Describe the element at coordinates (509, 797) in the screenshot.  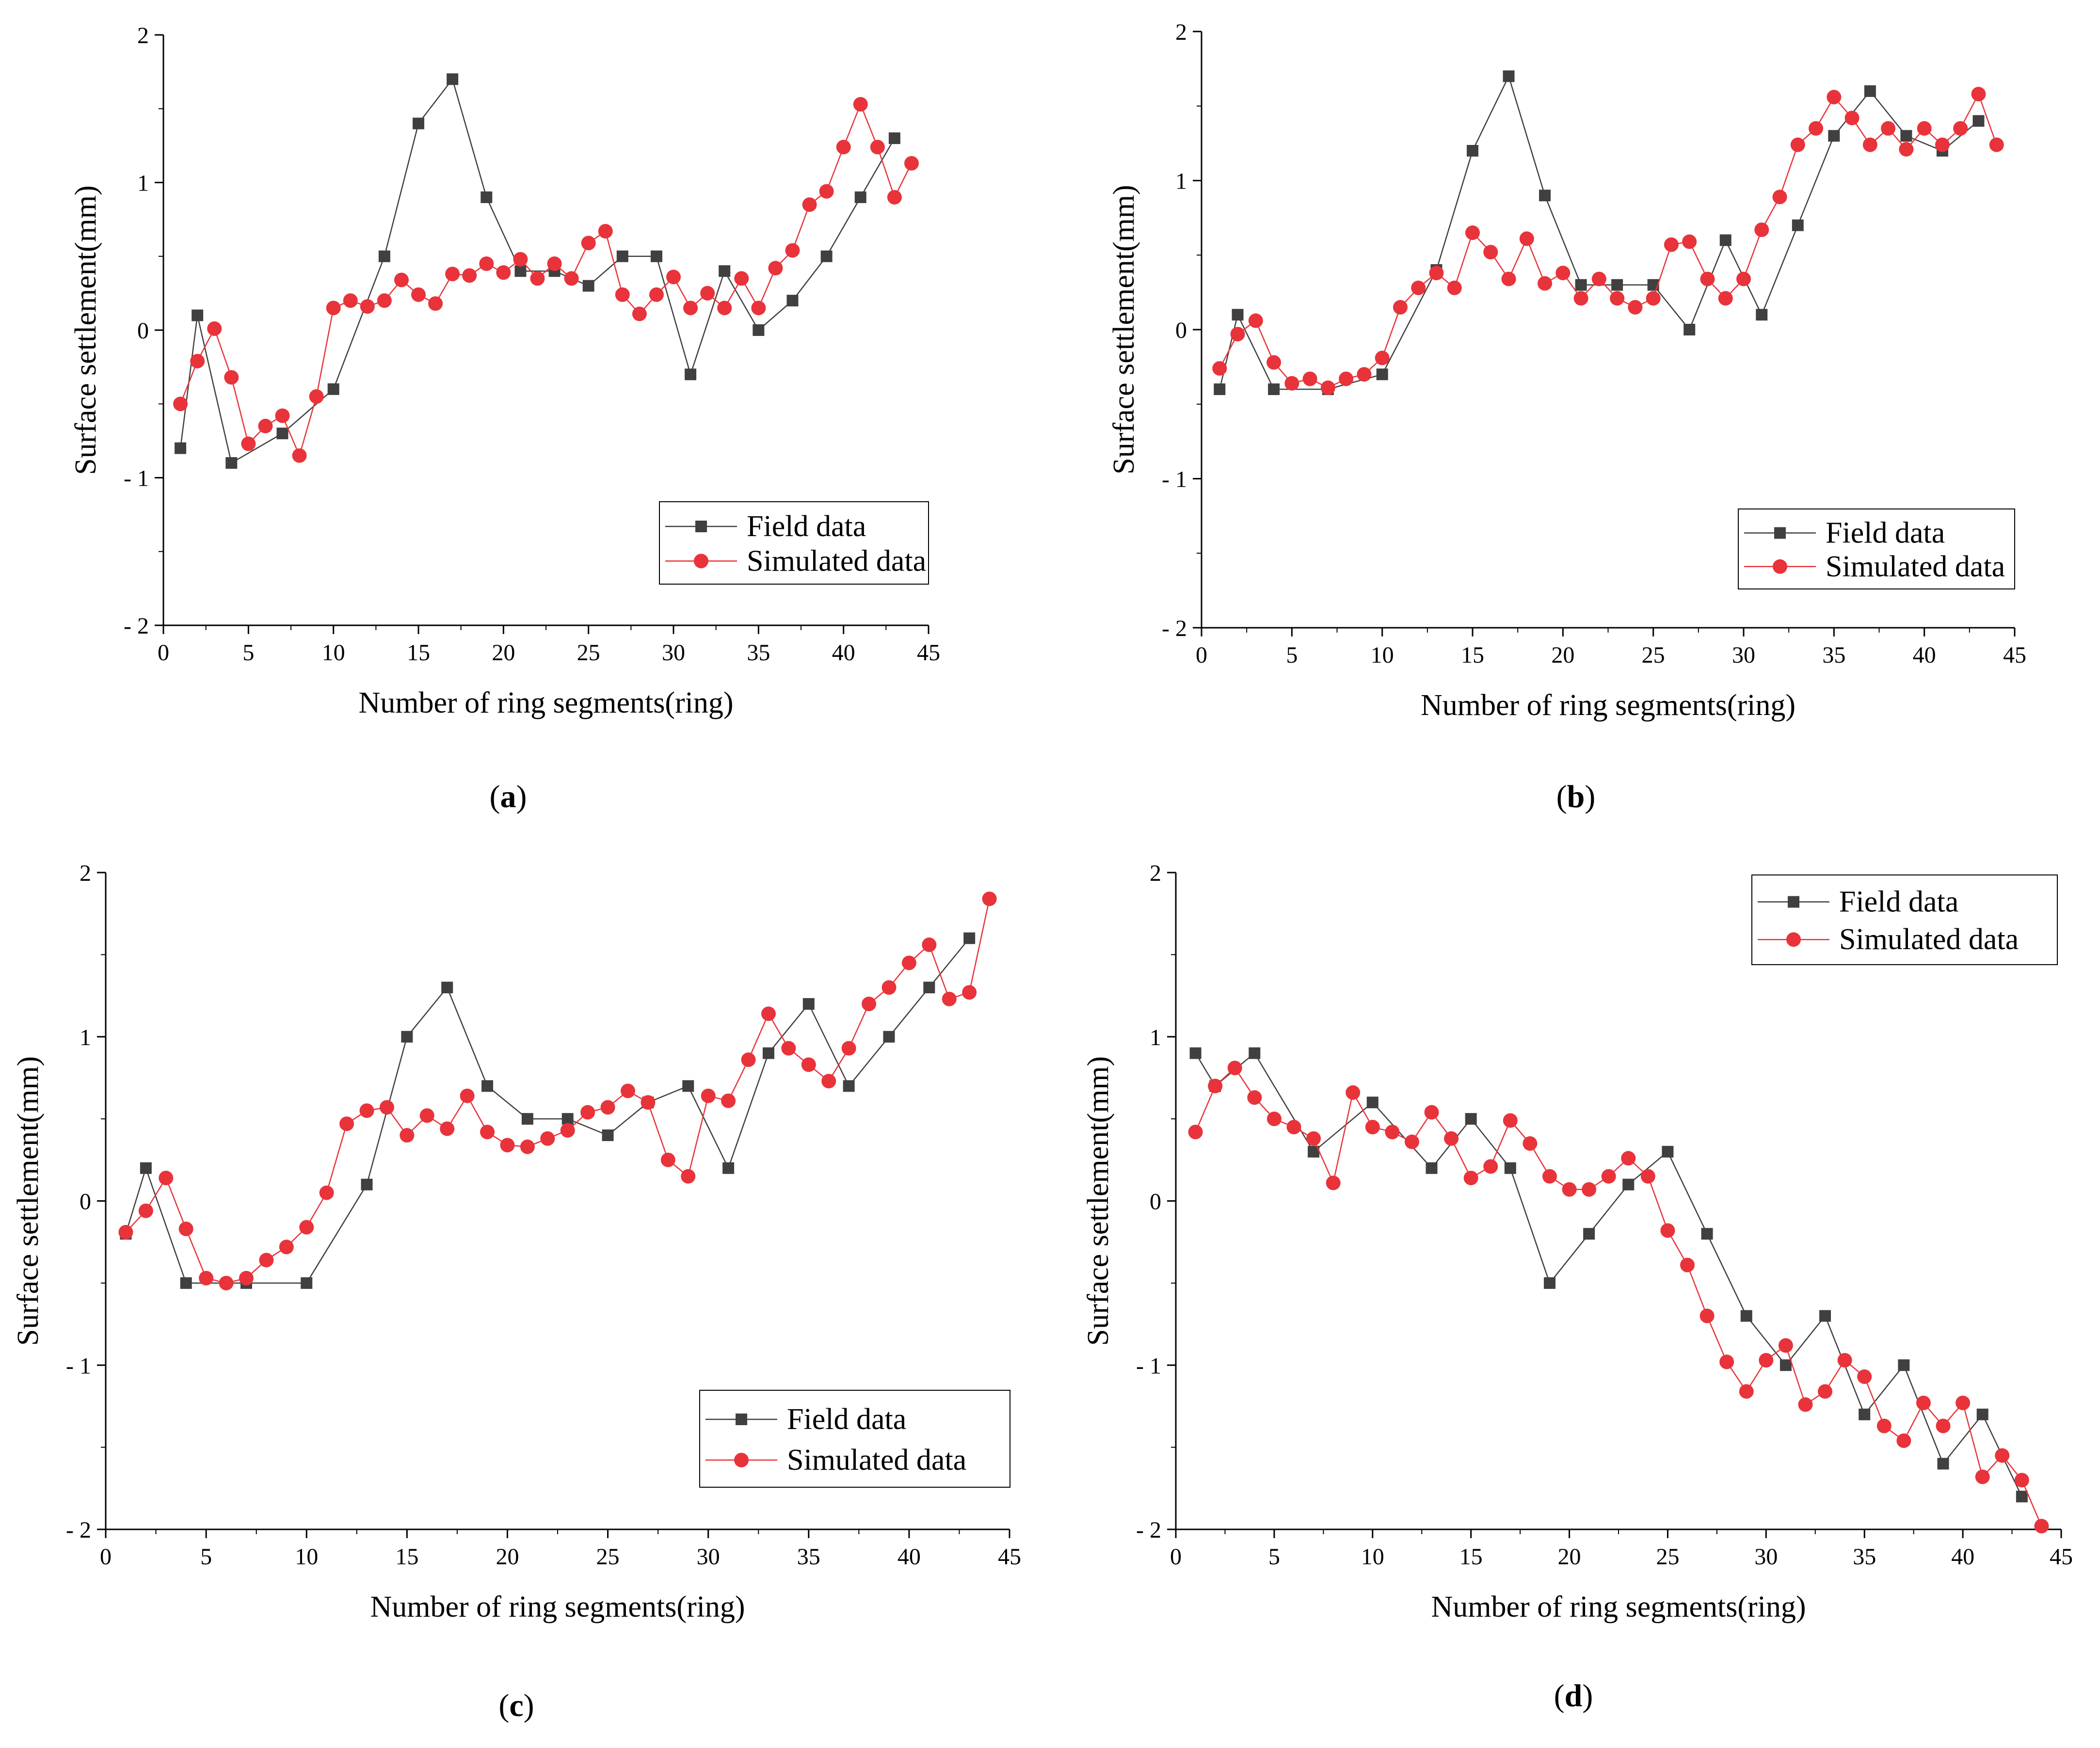
I see `panel-label: (a)` at that location.